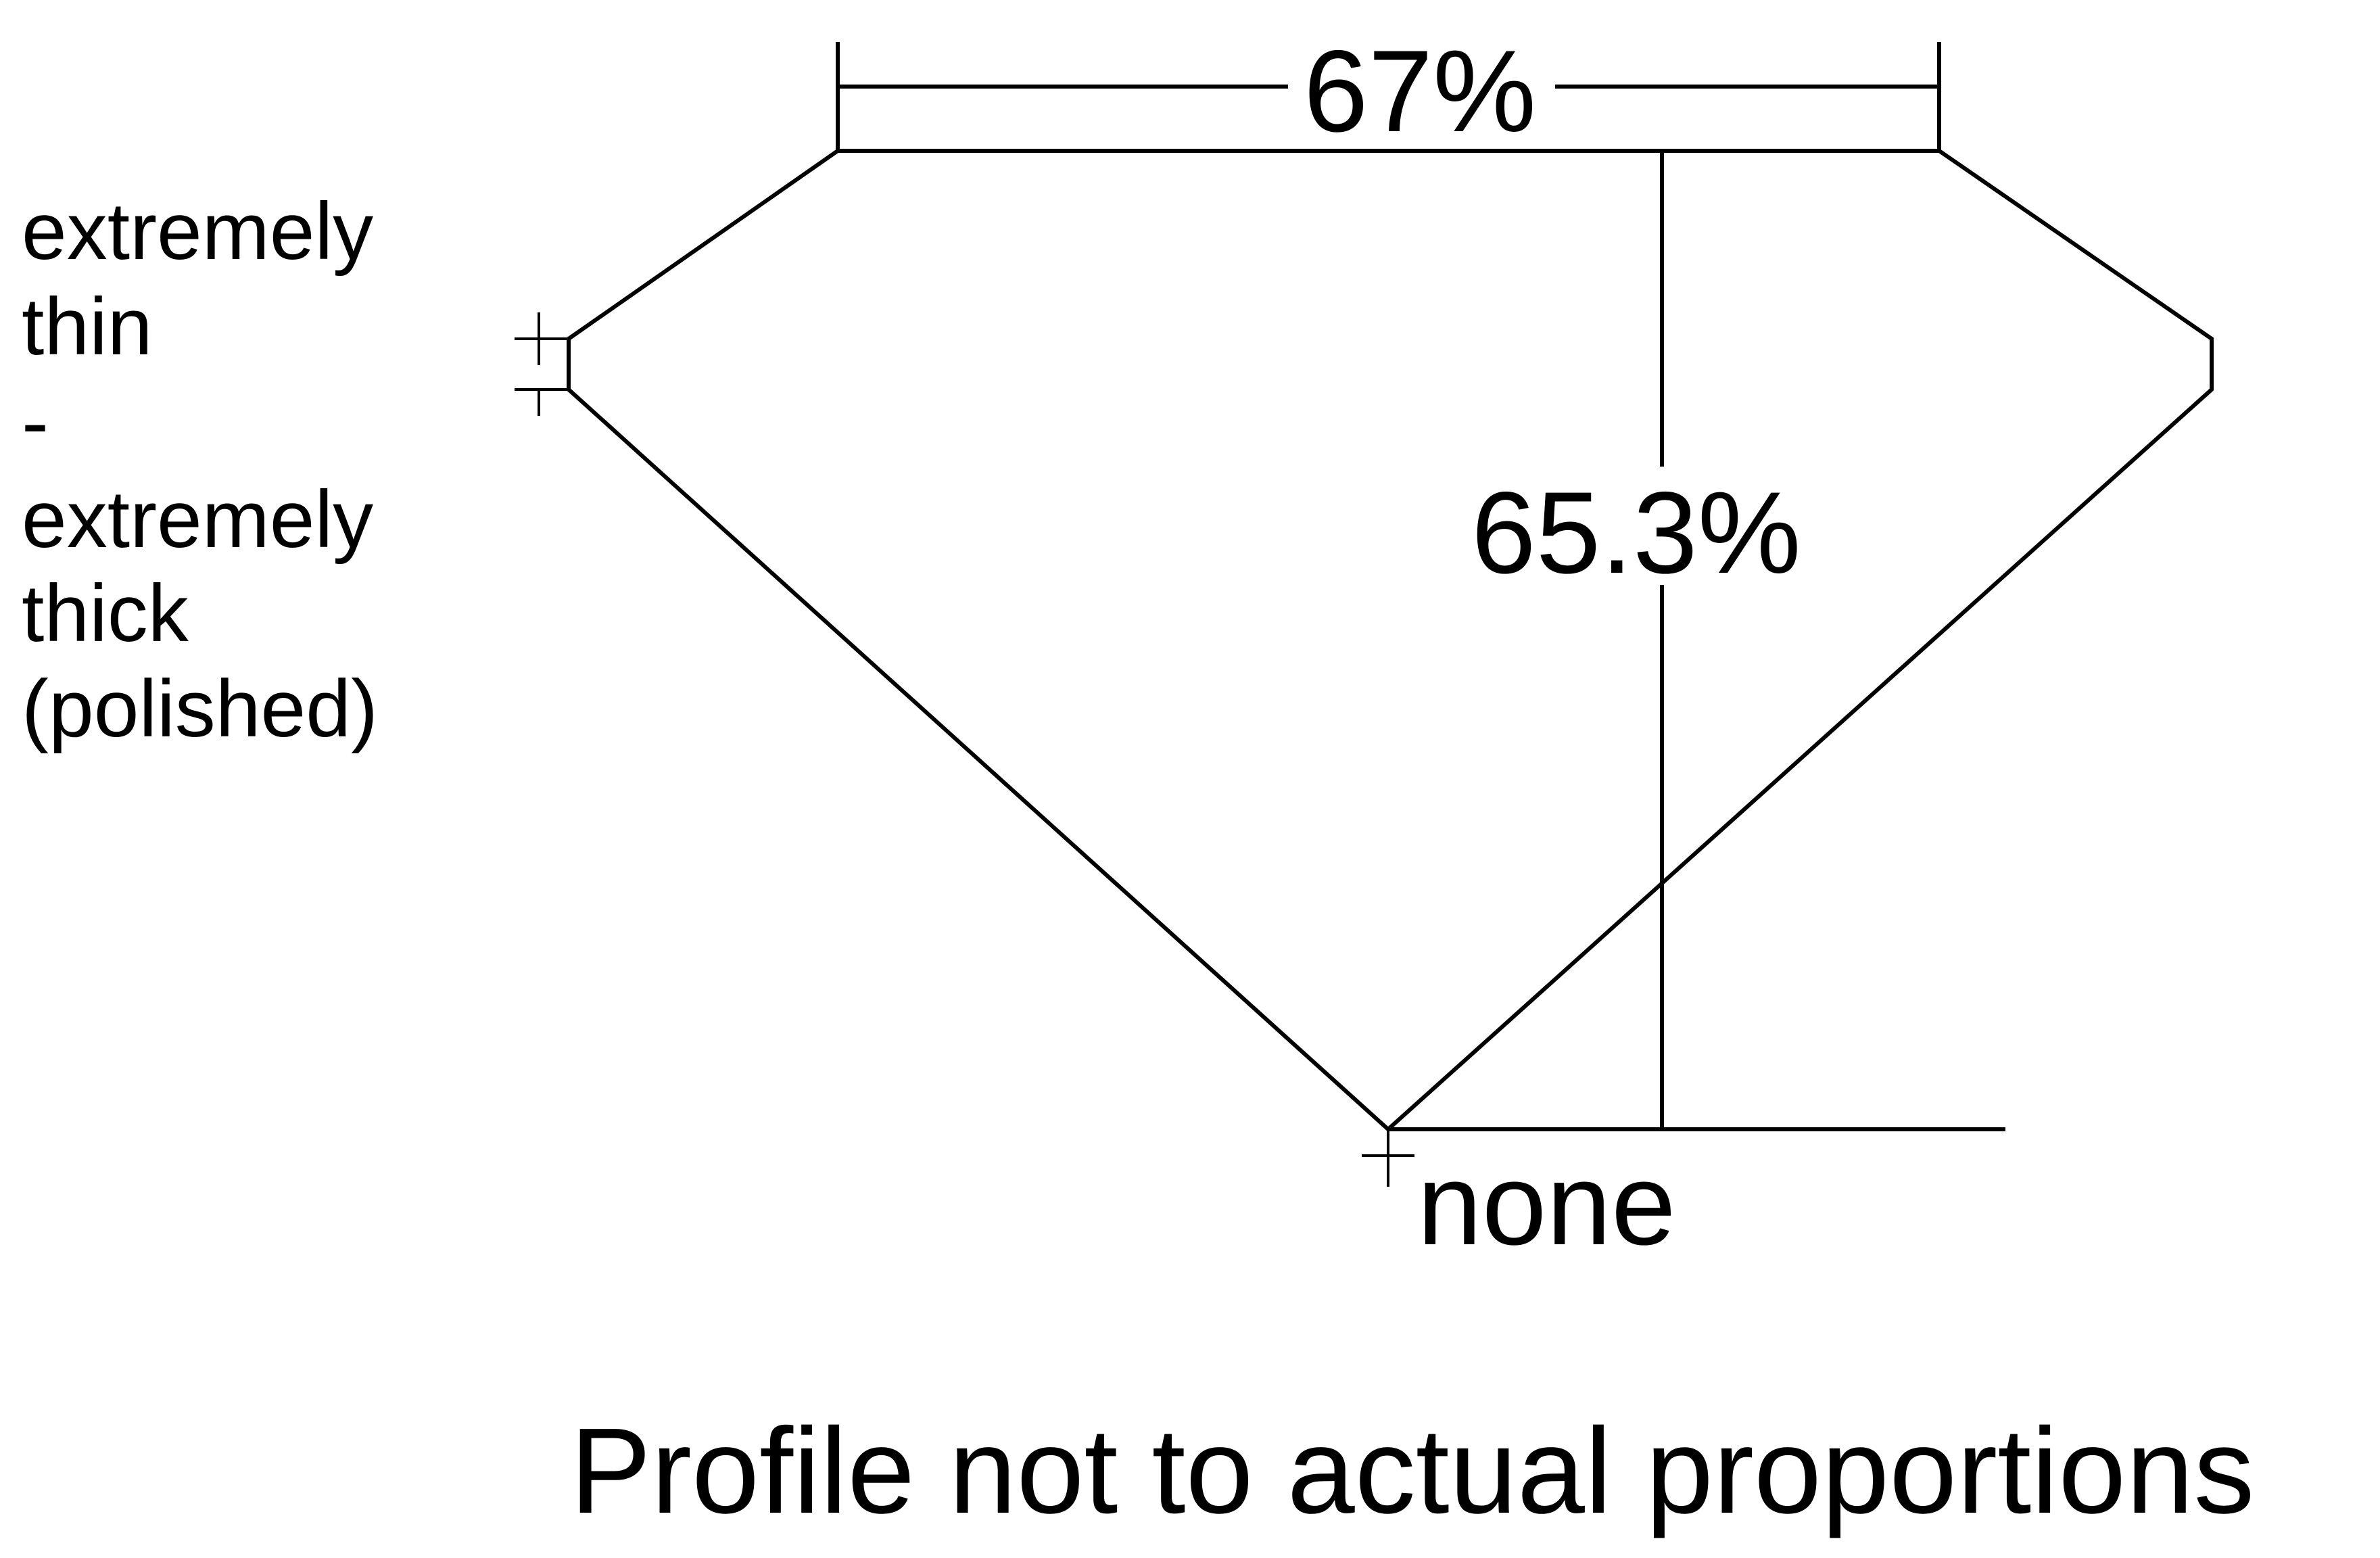 The image size is (2380, 1558). I want to click on girdle-markers, so click(542, 364).